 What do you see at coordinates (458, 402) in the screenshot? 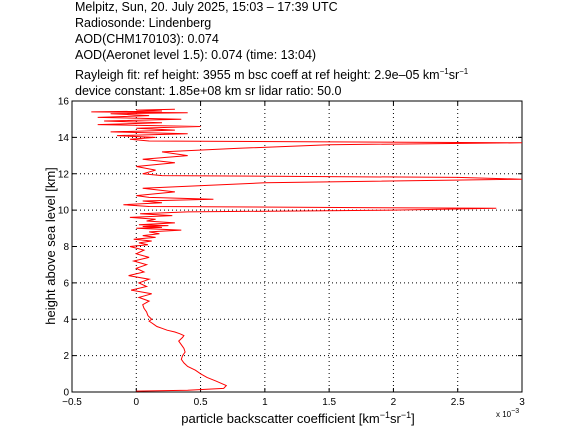
I see `x-tick-label: 2.5` at bounding box center [458, 402].